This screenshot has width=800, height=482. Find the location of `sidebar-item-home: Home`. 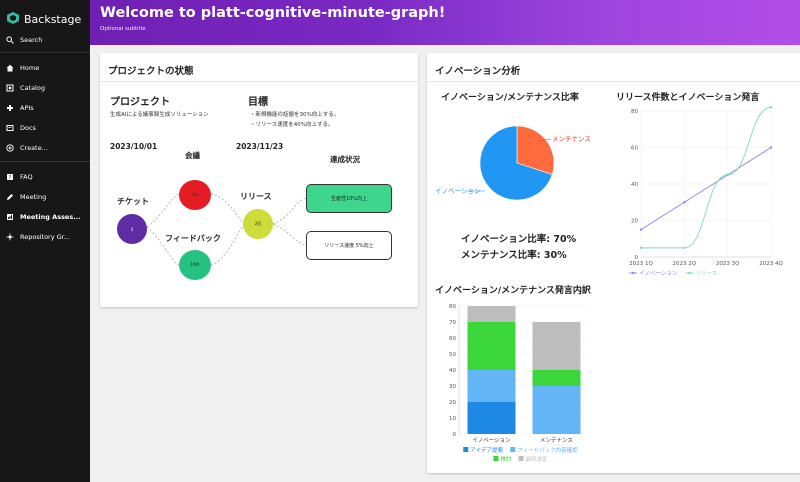

sidebar-item-home: Home is located at coordinates (45, 68).